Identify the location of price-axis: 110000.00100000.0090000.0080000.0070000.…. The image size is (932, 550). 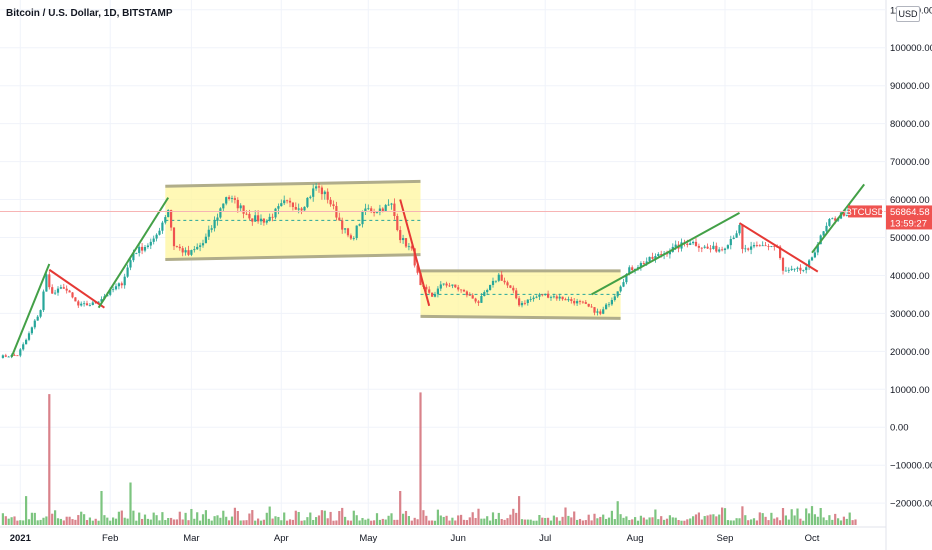
(911, 257).